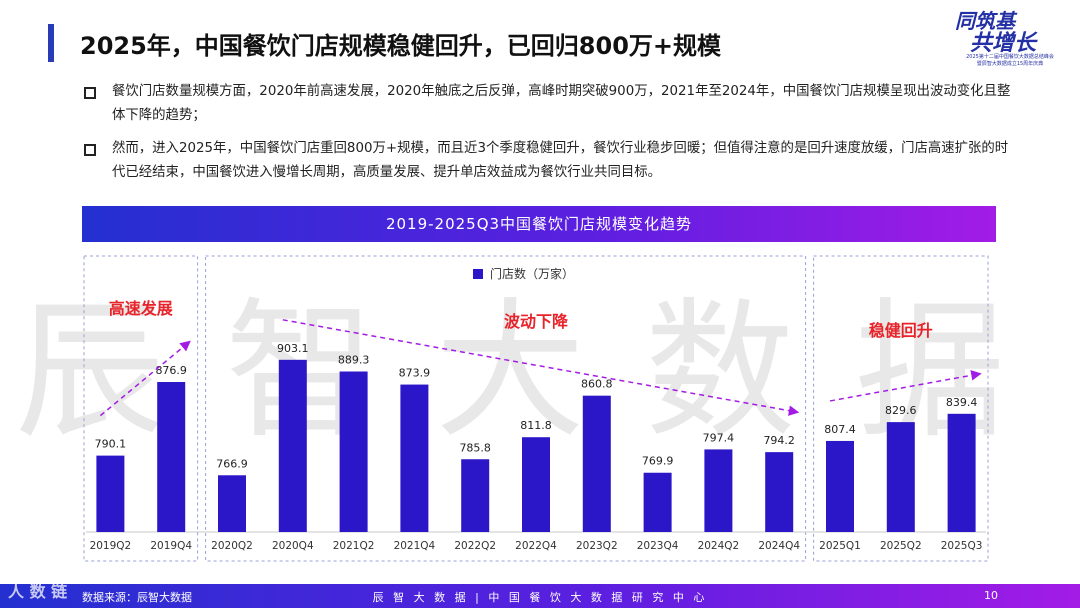 This screenshot has height=608, width=1080. What do you see at coordinates (779, 546) in the screenshot?
I see `category-label: 2024Q4` at bounding box center [779, 546].